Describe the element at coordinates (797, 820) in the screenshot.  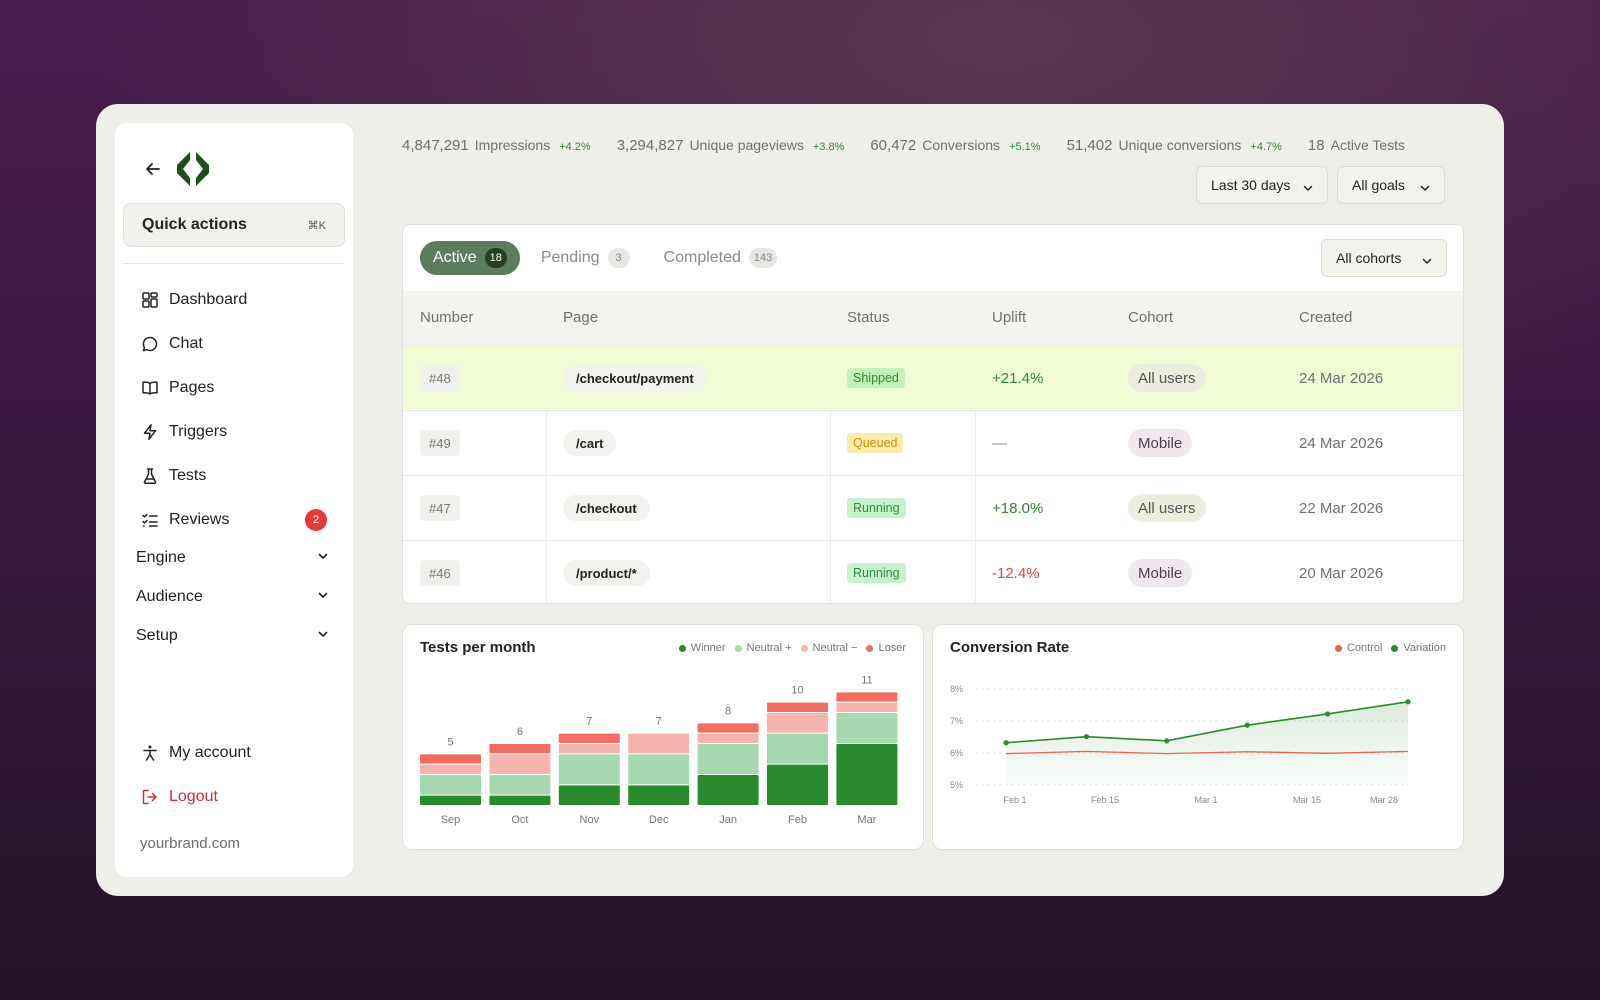
I see `x-tick-label: Feb` at that location.